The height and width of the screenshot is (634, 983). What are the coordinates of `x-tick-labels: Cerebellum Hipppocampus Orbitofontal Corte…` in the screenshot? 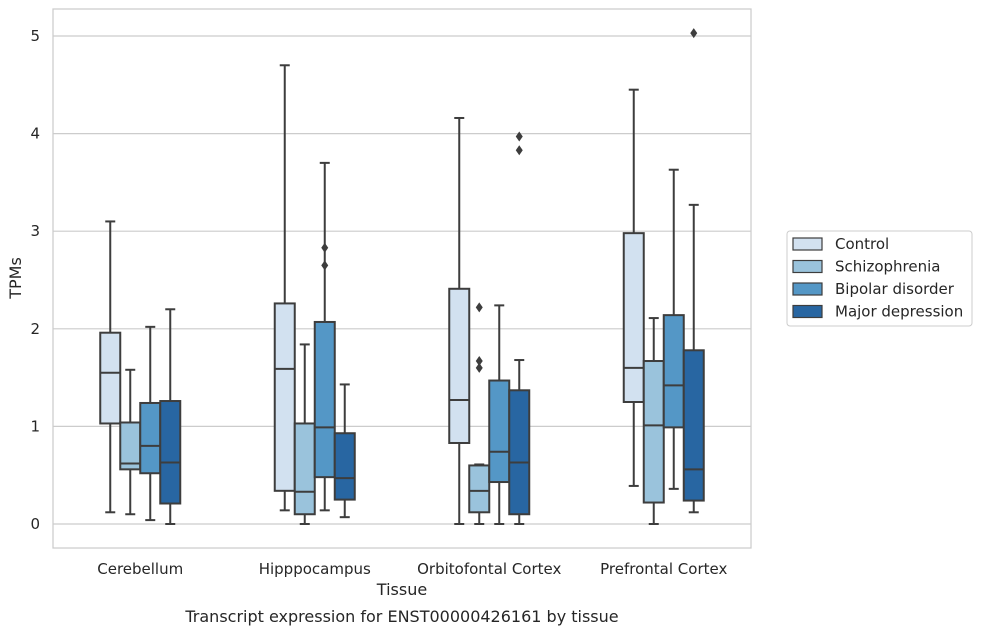 It's located at (412, 569).